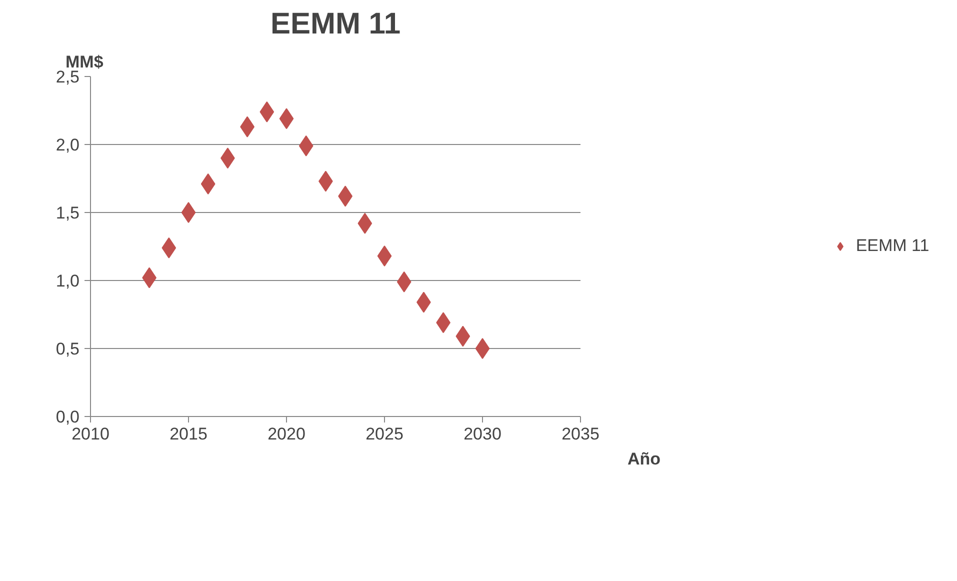 Image resolution: width=957 pixels, height=581 pixels. Describe the element at coordinates (893, 246) in the screenshot. I see `legend-label: EEMM 11` at that location.